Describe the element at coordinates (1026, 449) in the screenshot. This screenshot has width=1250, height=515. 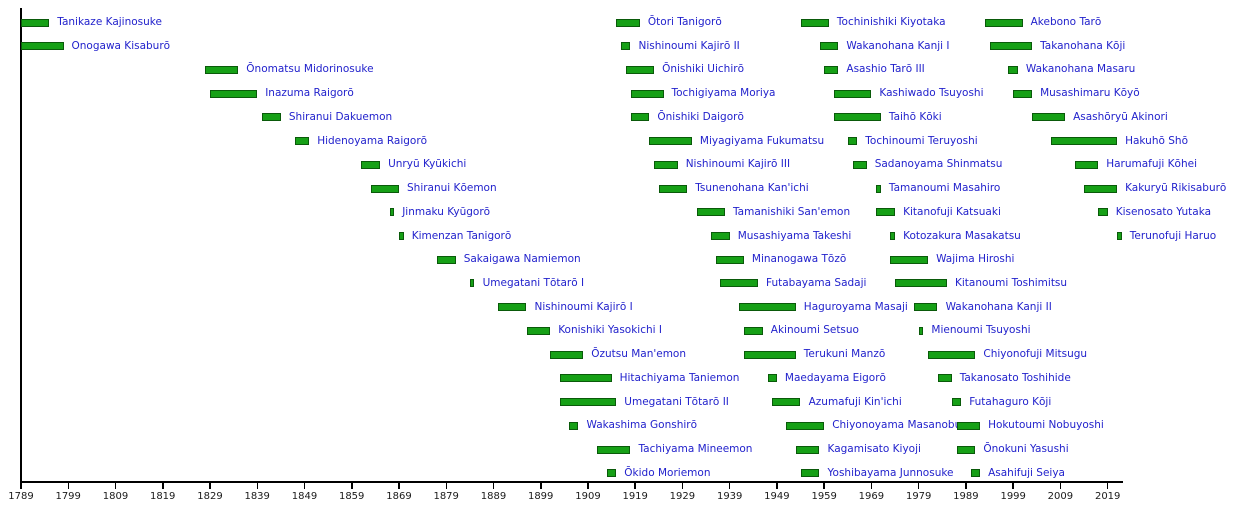
I see `wrestler-label: Ōnokuni Yasushi` at that location.